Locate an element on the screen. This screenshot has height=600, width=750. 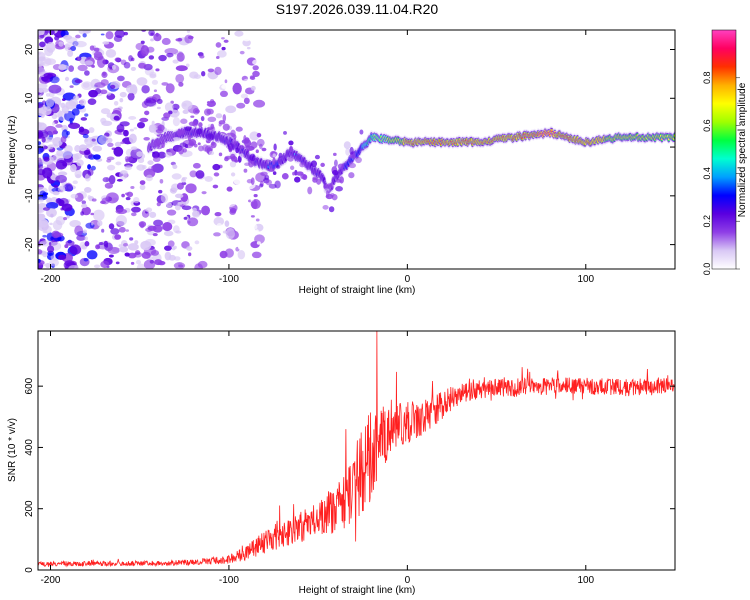
figure-title: S197.2026.039.11.04.R20 is located at coordinates (357, 9).